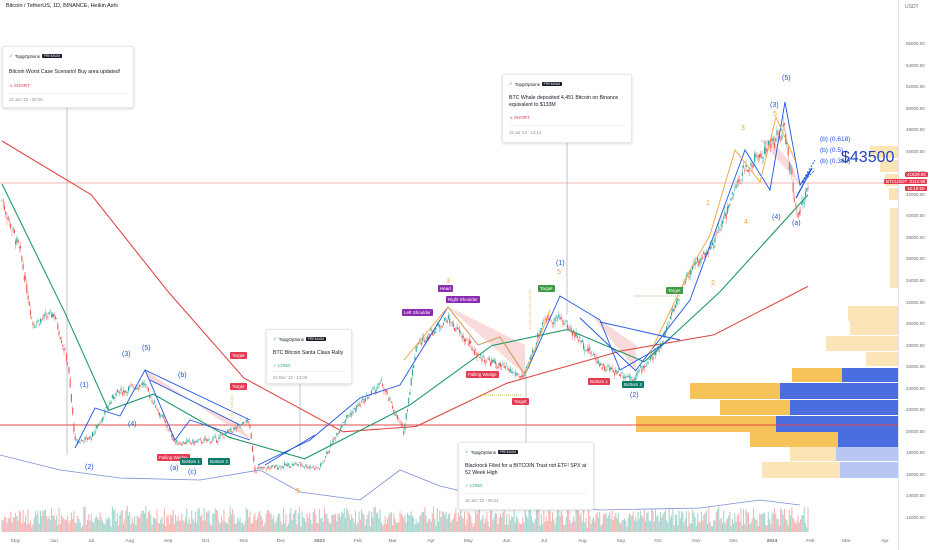 The image size is (932, 550). What do you see at coordinates (912, 7) in the screenshot?
I see `currency-unit: USDT` at bounding box center [912, 7].